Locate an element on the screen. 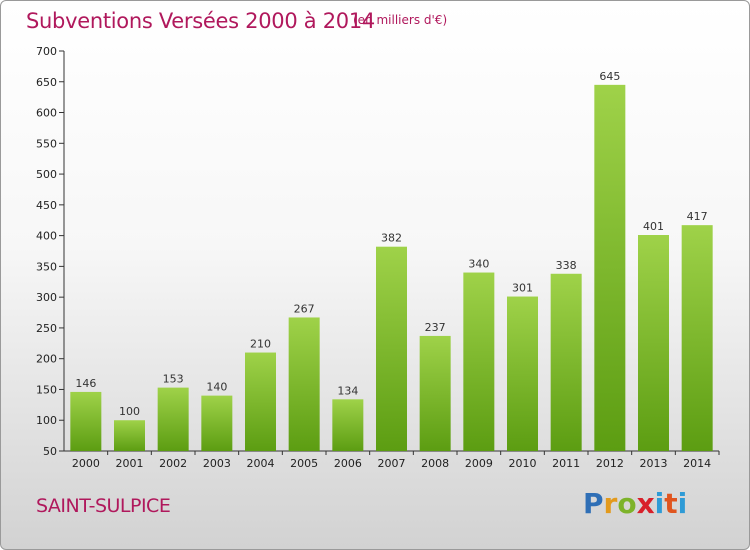  y-tick-label: 600 is located at coordinates (46, 113).